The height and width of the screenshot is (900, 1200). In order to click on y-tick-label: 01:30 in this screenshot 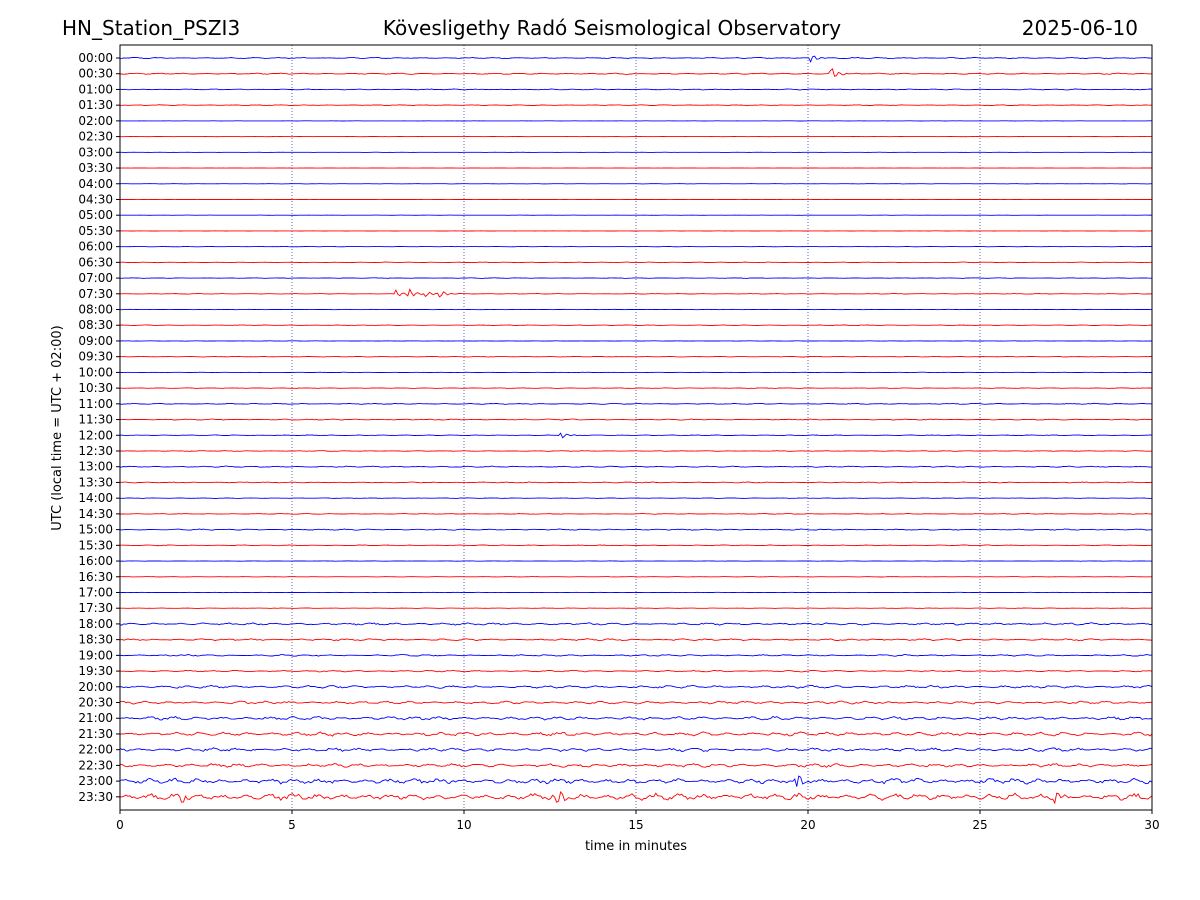, I will do `click(95, 105)`.